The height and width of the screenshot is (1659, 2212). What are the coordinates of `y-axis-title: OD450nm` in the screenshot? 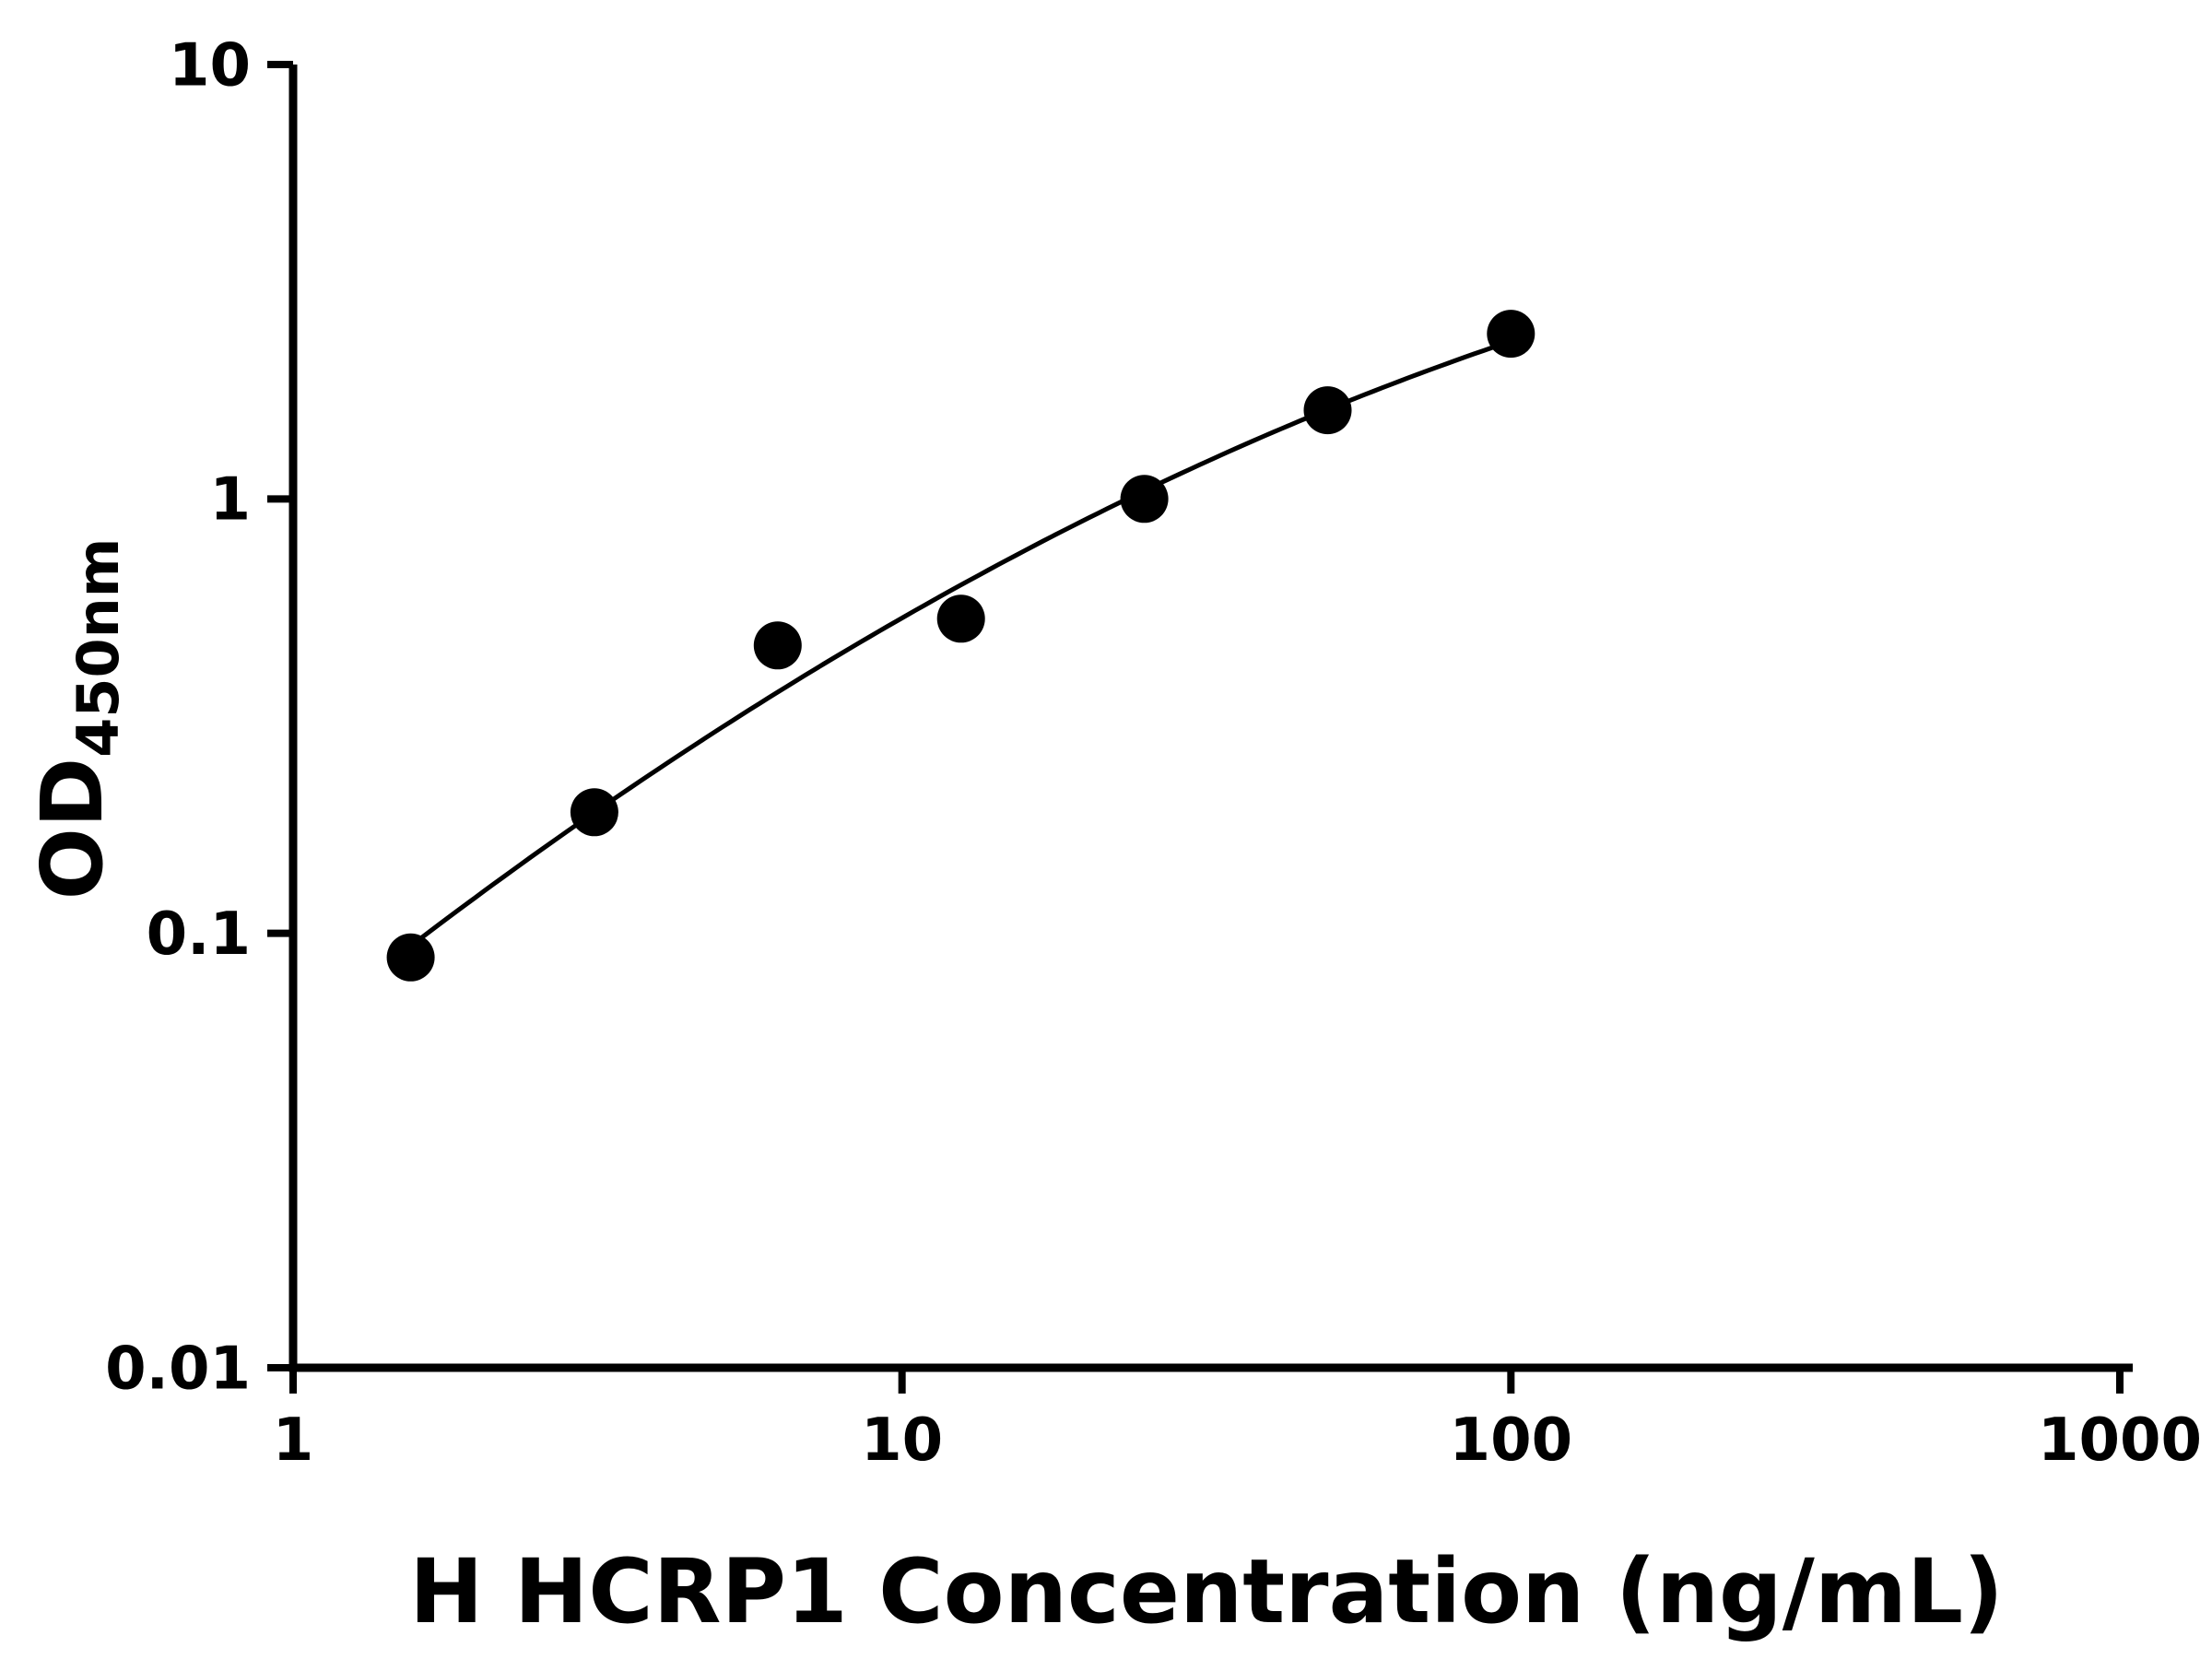 It's located at (77, 719).